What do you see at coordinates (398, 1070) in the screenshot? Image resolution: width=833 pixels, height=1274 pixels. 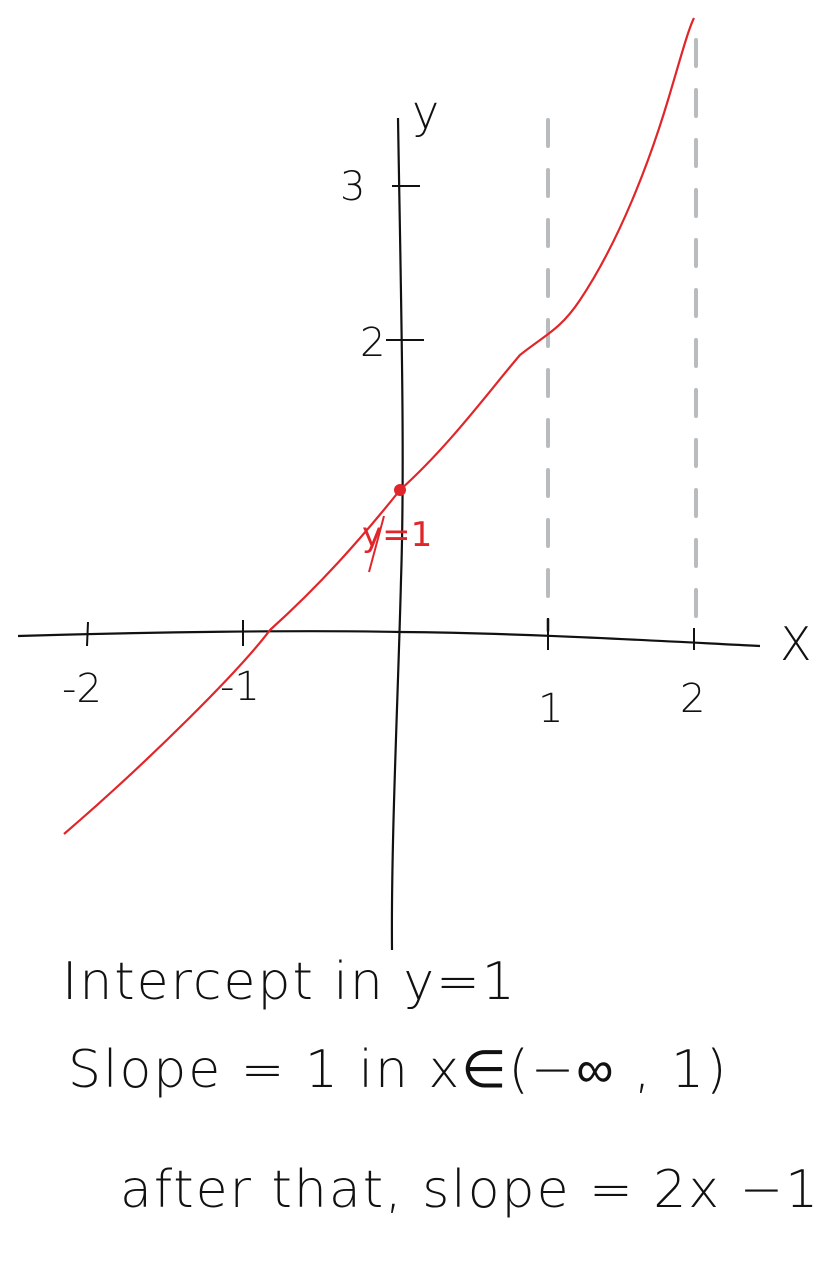 I see `note-slope: Slope = 1 in x∈(−∞ , 1)` at bounding box center [398, 1070].